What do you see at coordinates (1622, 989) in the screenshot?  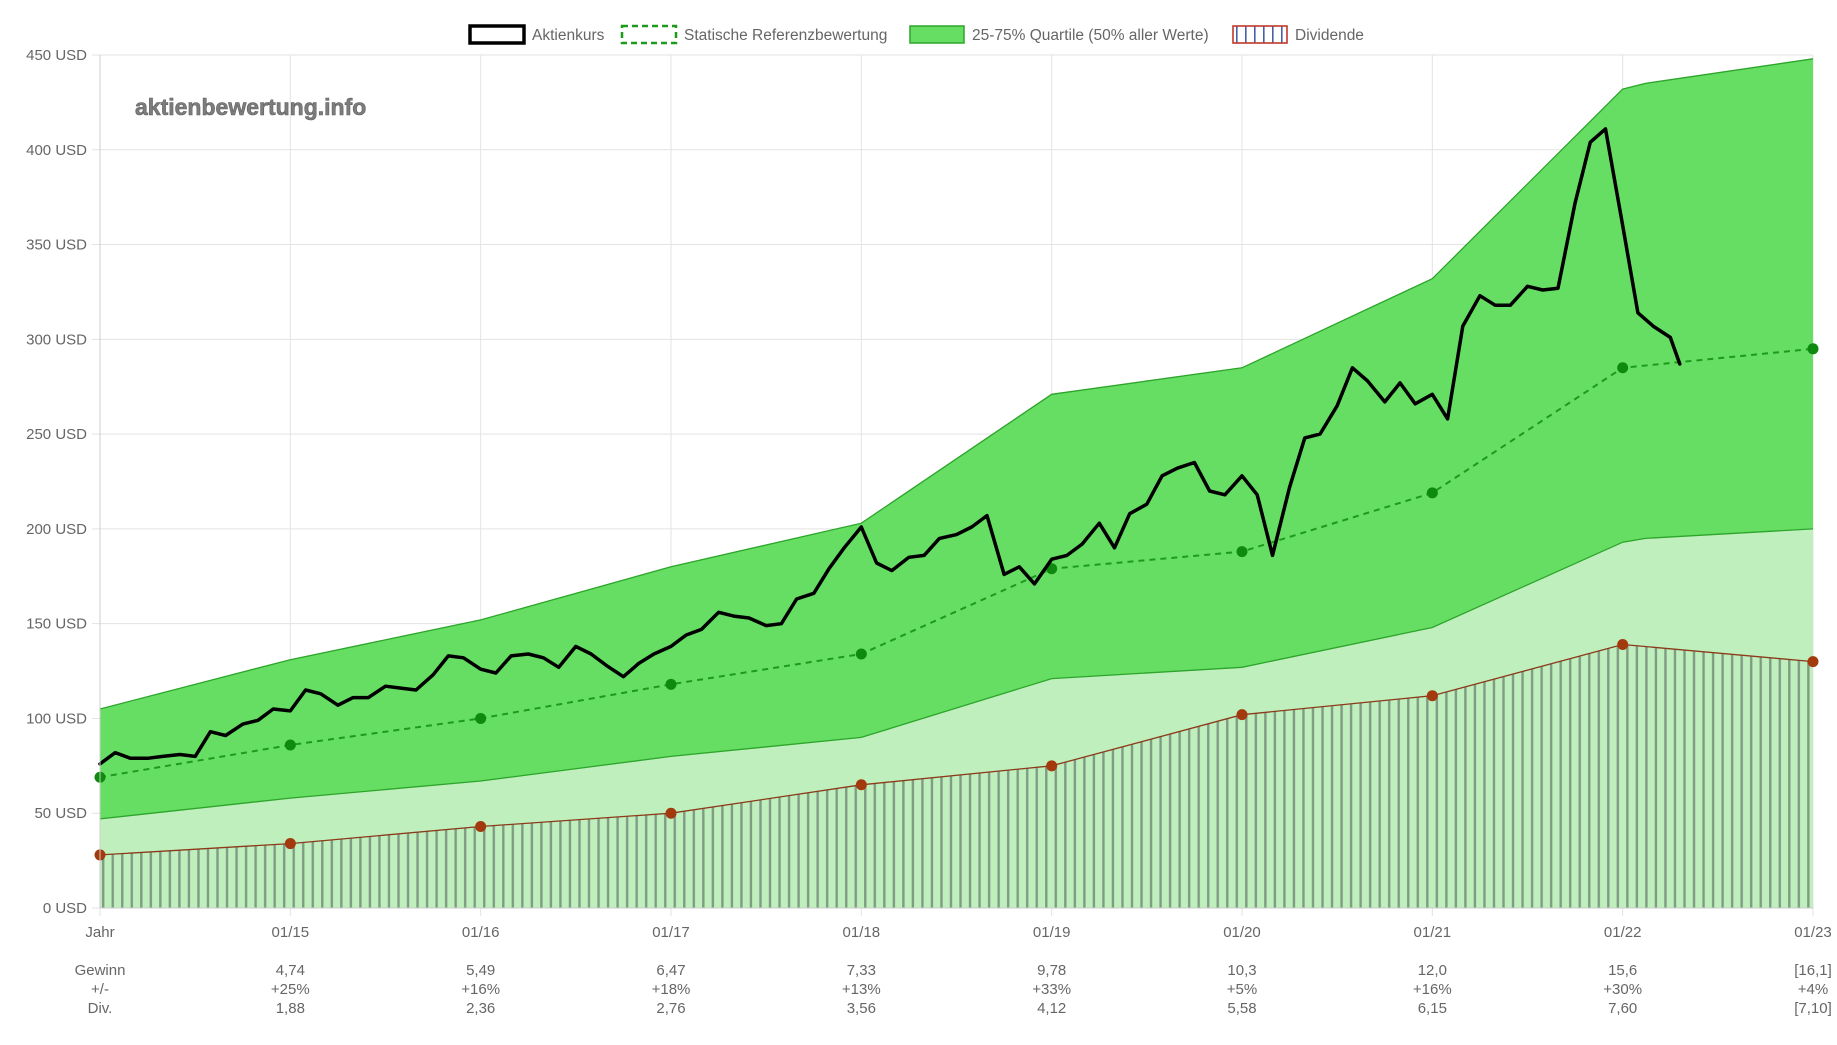 I see `table-cell: +30%` at bounding box center [1622, 989].